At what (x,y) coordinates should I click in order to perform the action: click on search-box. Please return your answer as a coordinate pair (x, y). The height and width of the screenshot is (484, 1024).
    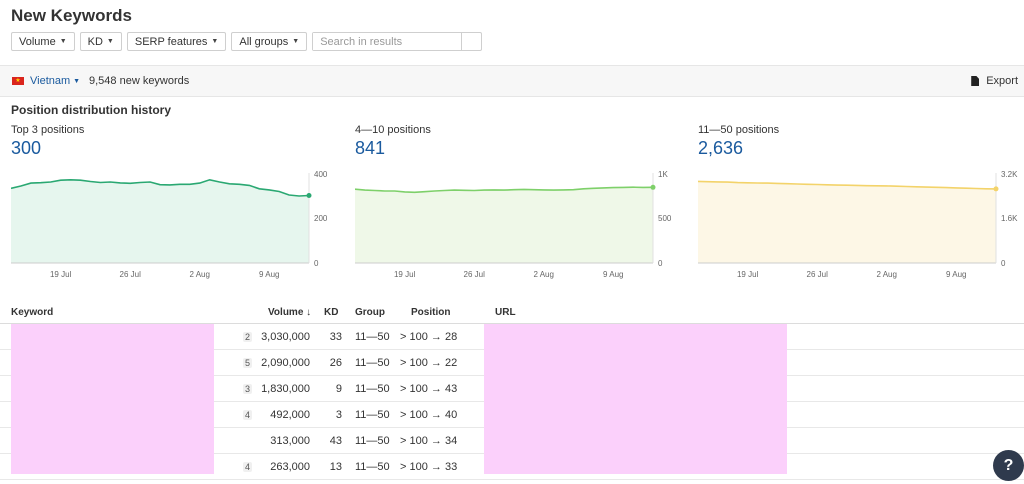
    Looking at the image, I should click on (397, 41).